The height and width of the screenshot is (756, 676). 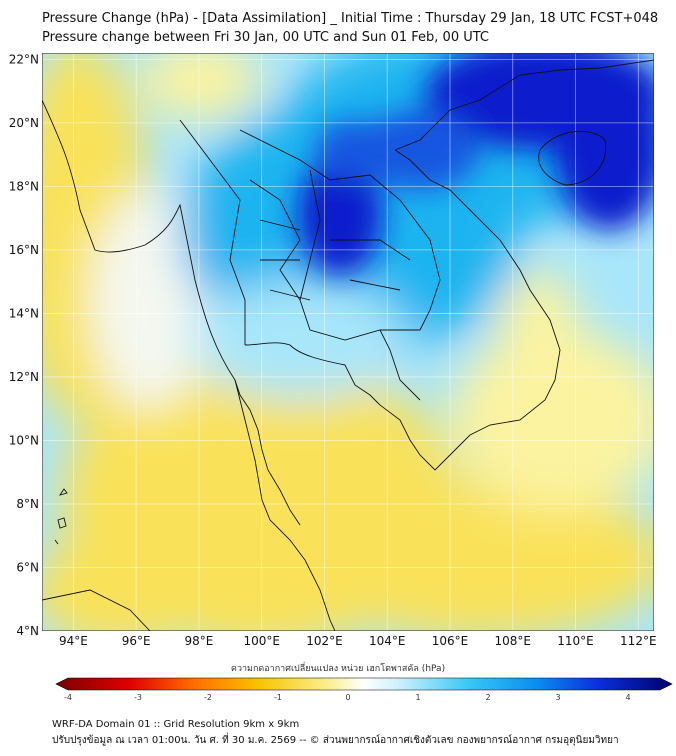 I want to click on lat-tick-label: 8°N, so click(x=27, y=504).